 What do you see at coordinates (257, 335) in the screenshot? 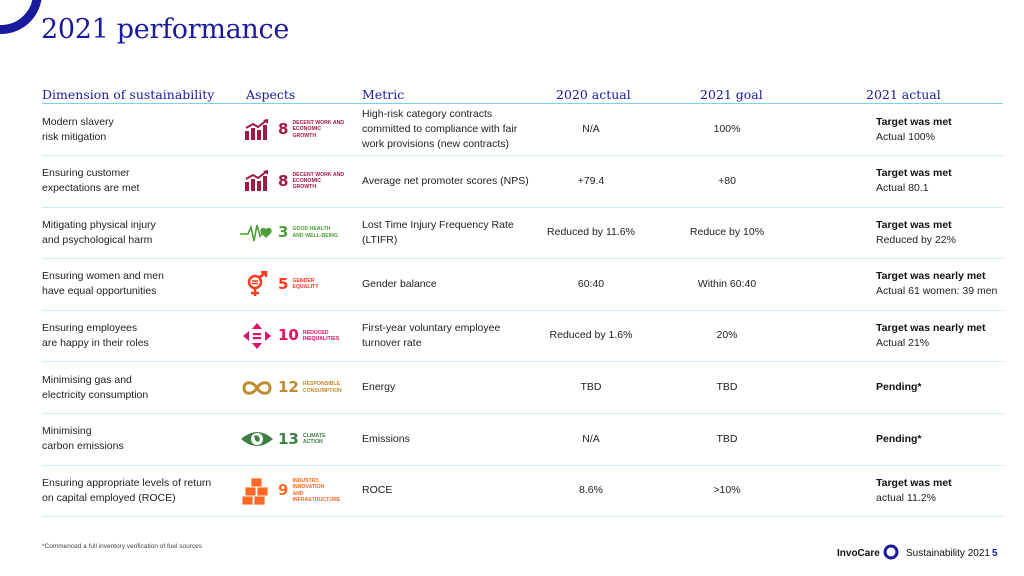
I see `equality-arrows-icon` at bounding box center [257, 335].